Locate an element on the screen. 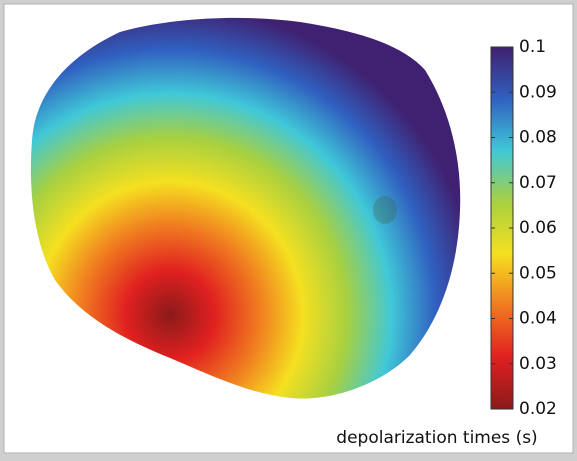  surface-shadow is located at coordinates (385, 210).